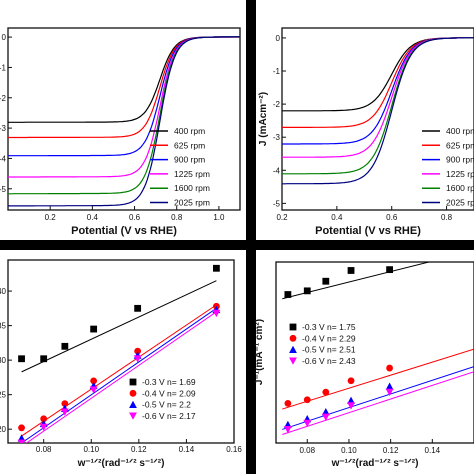  Describe the element at coordinates (3, 360) in the screenshot. I see `y-tick-label: .30` at that location.